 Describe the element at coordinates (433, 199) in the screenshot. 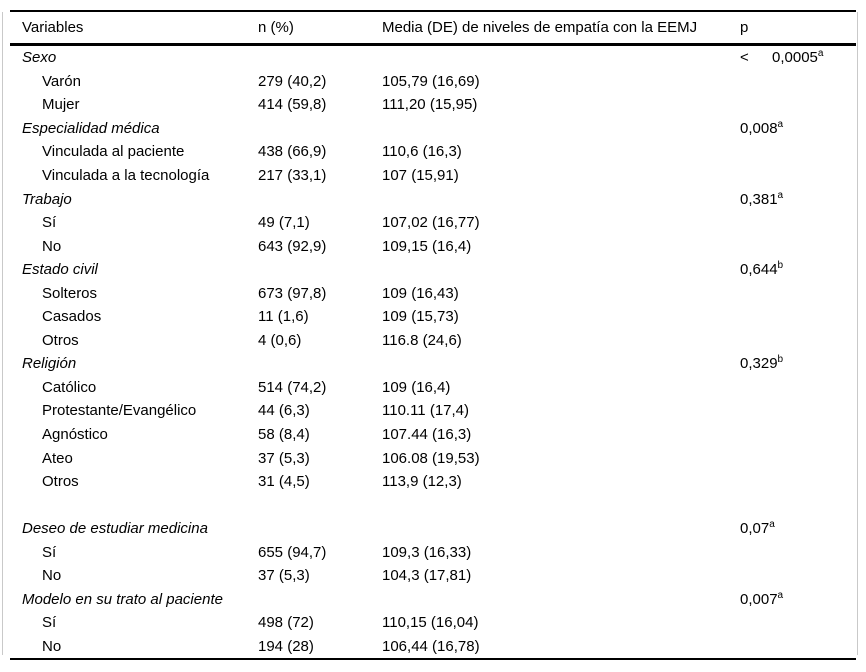

I see `table-row: Trabajo 0,381a` at that location.